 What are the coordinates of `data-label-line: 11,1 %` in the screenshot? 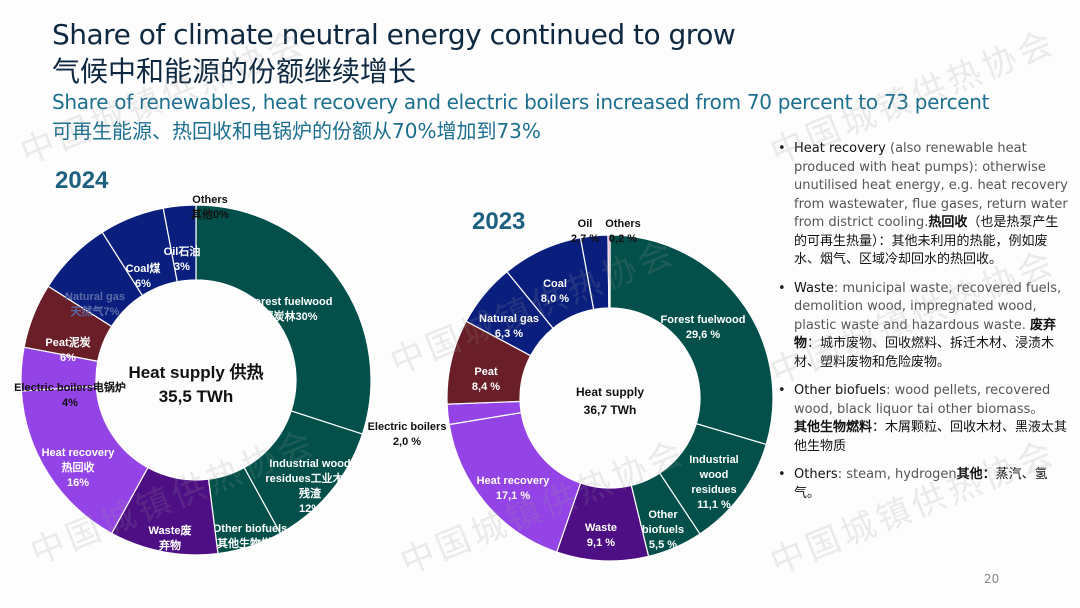 It's located at (714, 505).